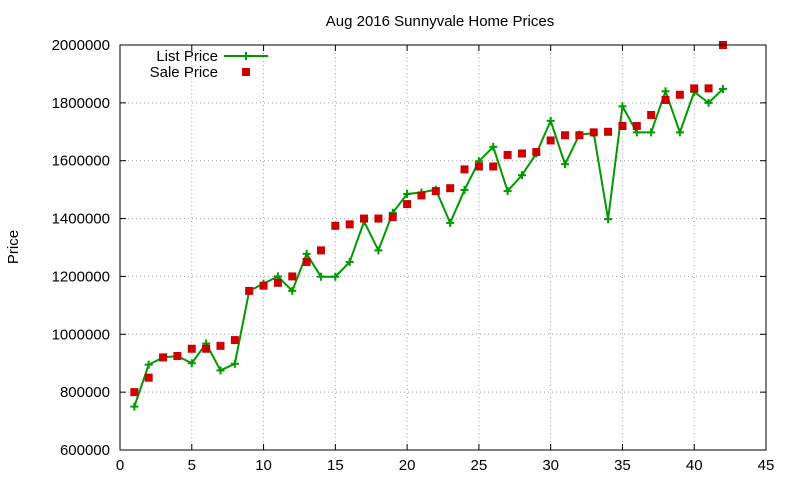 This screenshot has width=800, height=480. What do you see at coordinates (85, 392) in the screenshot?
I see `y-tick-label: 800000` at bounding box center [85, 392].